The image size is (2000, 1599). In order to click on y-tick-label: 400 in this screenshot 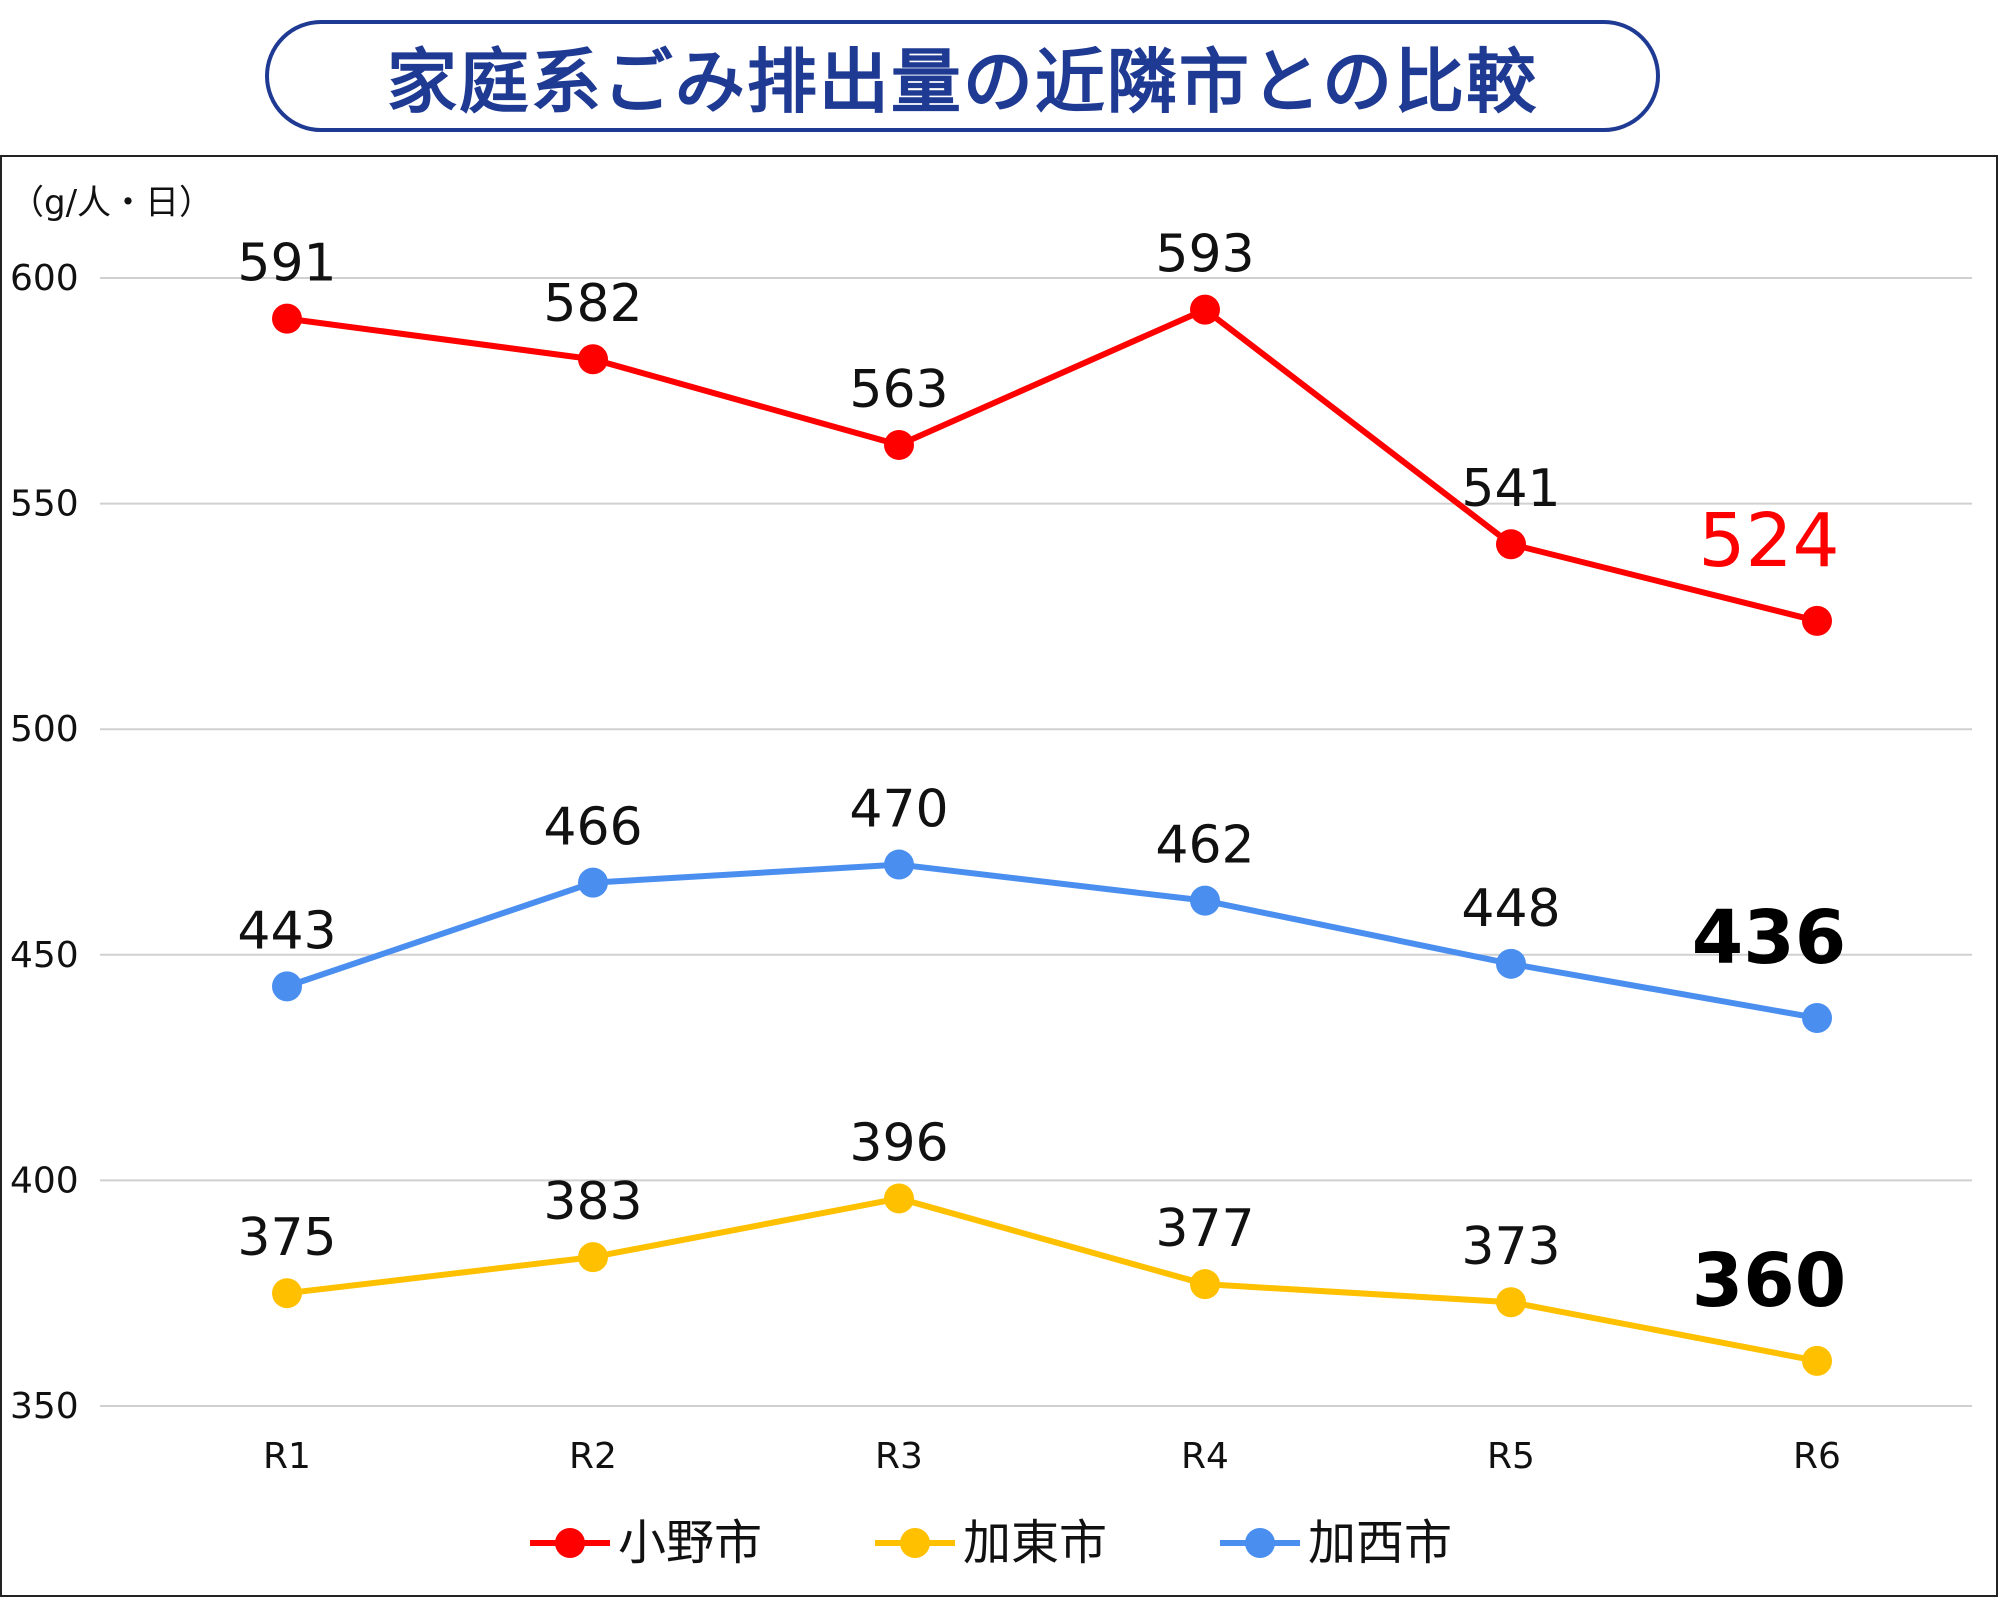, I will do `click(44, 1180)`.